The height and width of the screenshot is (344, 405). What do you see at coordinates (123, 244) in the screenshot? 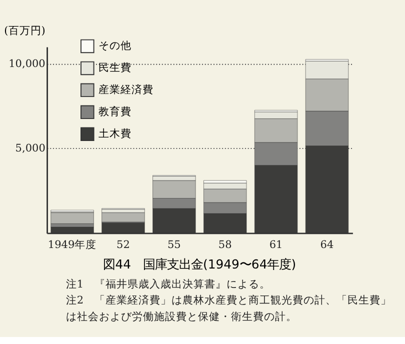
I see `x-tick-label: 52` at bounding box center [123, 244].